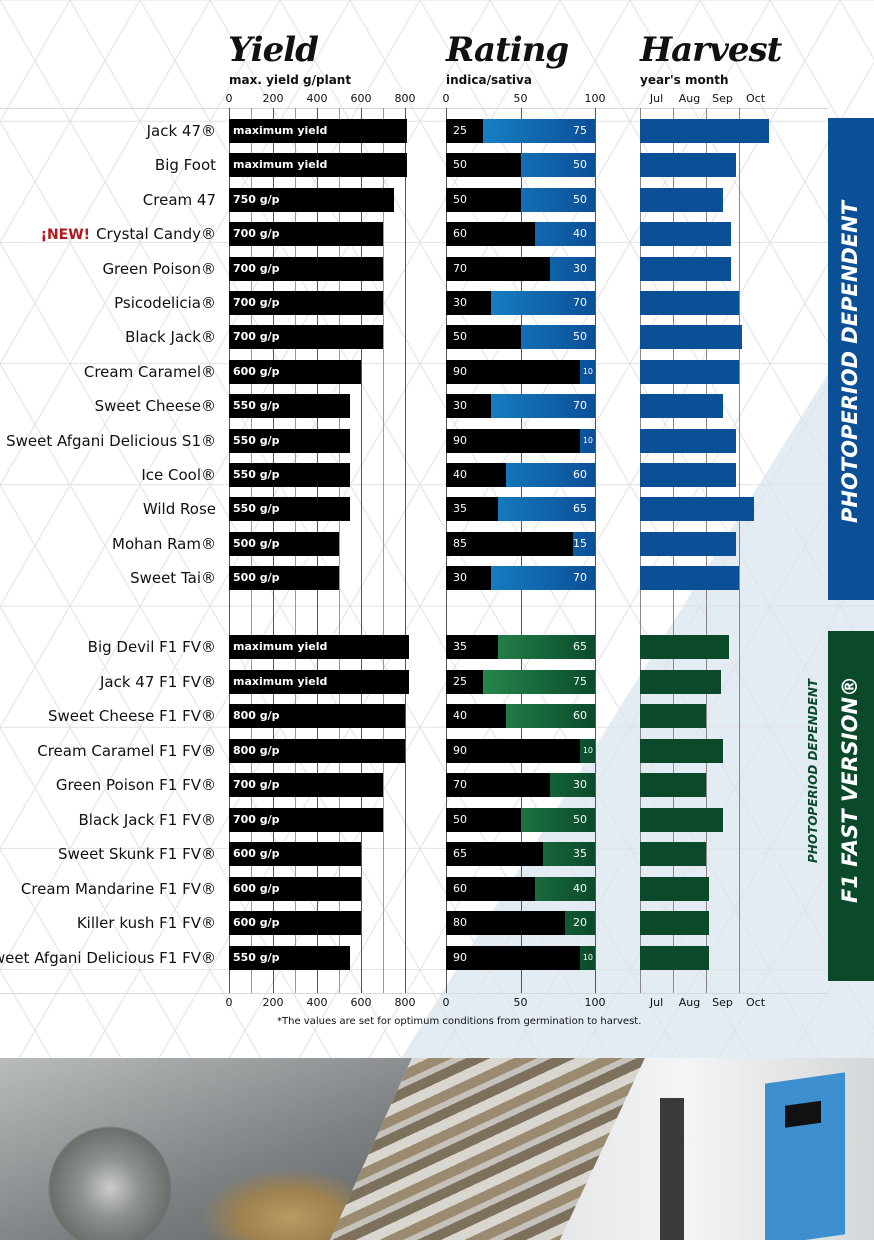 This screenshot has width=874, height=1246. I want to click on strain-name: Mohan Ram®, so click(164, 544).